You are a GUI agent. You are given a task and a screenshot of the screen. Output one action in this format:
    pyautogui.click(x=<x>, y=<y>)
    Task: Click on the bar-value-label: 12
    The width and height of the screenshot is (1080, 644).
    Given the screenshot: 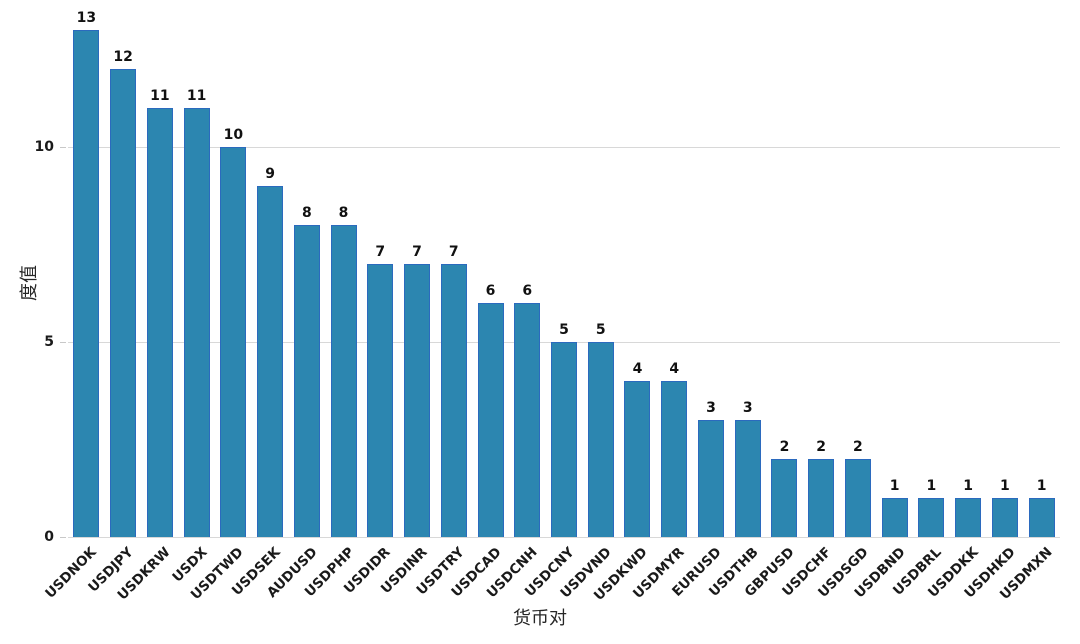 What is the action you would take?
    pyautogui.click(x=123, y=57)
    